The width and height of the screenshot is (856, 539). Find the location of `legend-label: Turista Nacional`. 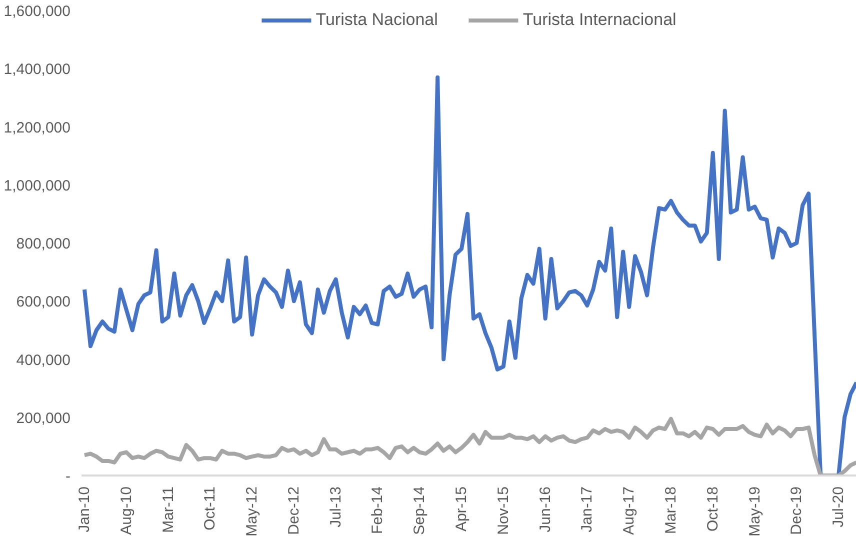

legend-label: Turista Nacional is located at coordinates (377, 20).